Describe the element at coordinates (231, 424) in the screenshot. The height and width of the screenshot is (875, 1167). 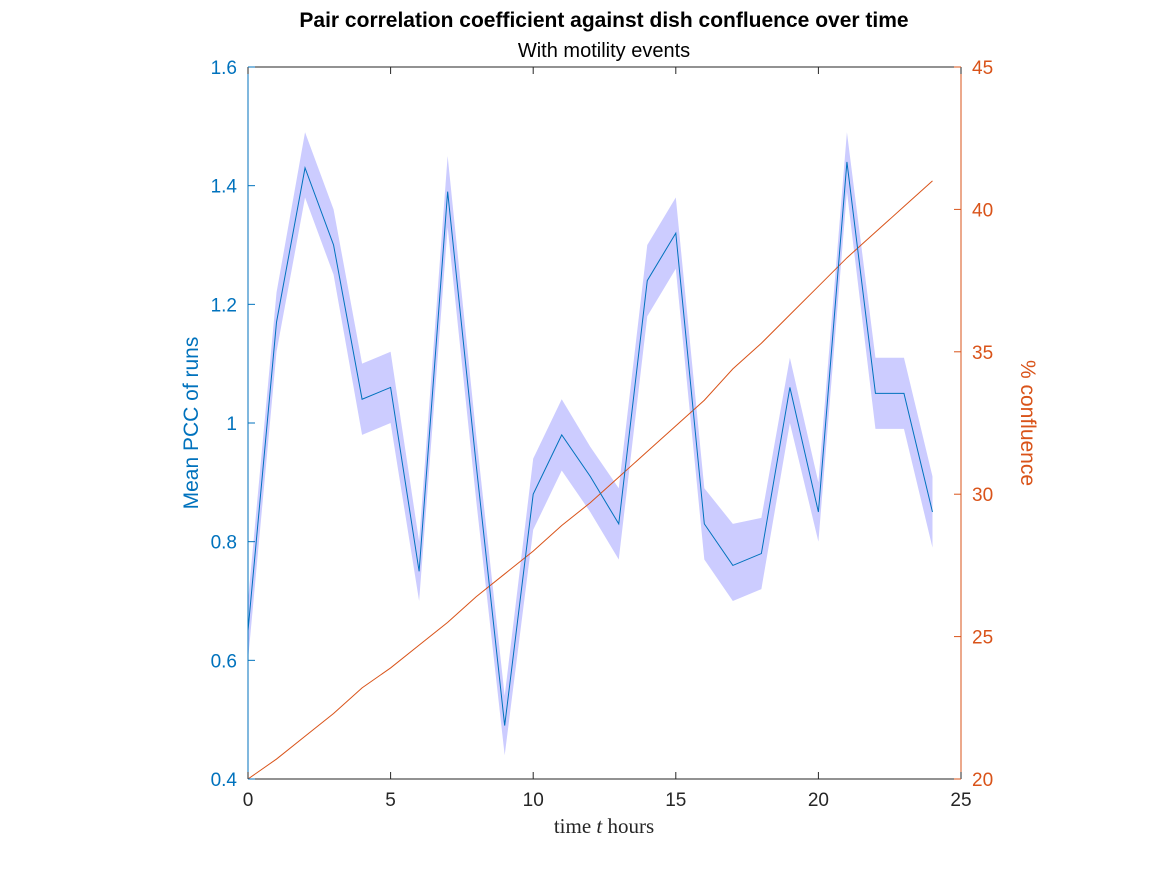
I see `y-tick-left-label: 1` at that location.